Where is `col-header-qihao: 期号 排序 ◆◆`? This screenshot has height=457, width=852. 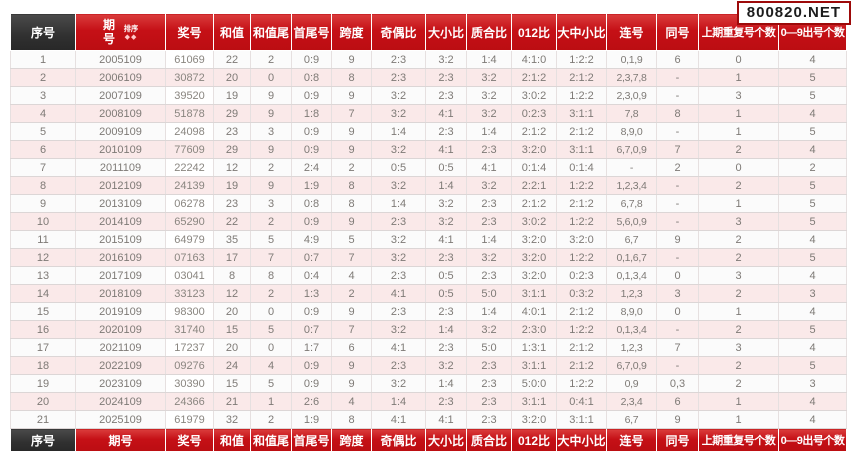
col-header-qihao: 期号 排序 ◆◆ is located at coordinates (120, 32).